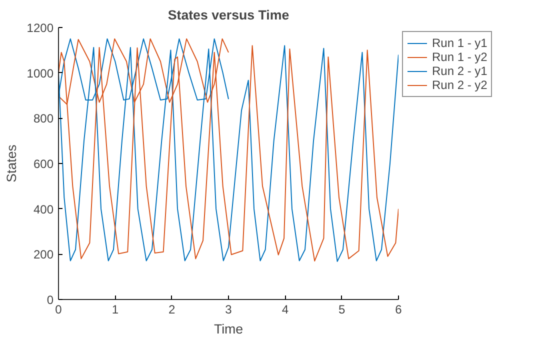  What do you see at coordinates (40, 73) in the screenshot?
I see `y-tick-label: 1000` at bounding box center [40, 73].